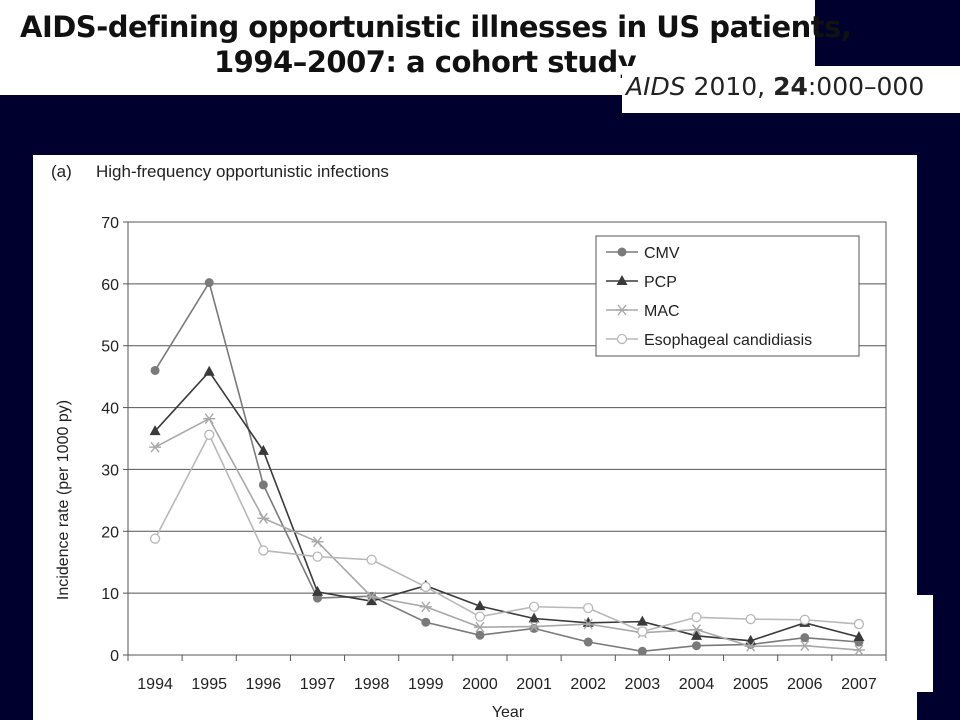 Image resolution: width=960 pixels, height=720 pixels. What do you see at coordinates (426, 684) in the screenshot?
I see `x-tick-label: 1999` at bounding box center [426, 684].